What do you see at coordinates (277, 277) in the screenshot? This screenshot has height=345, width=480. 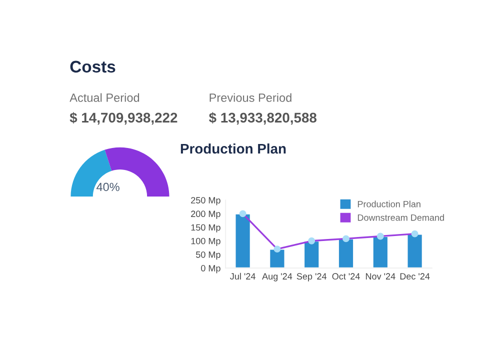 I see `x-tick-label: Aug '24` at bounding box center [277, 277].